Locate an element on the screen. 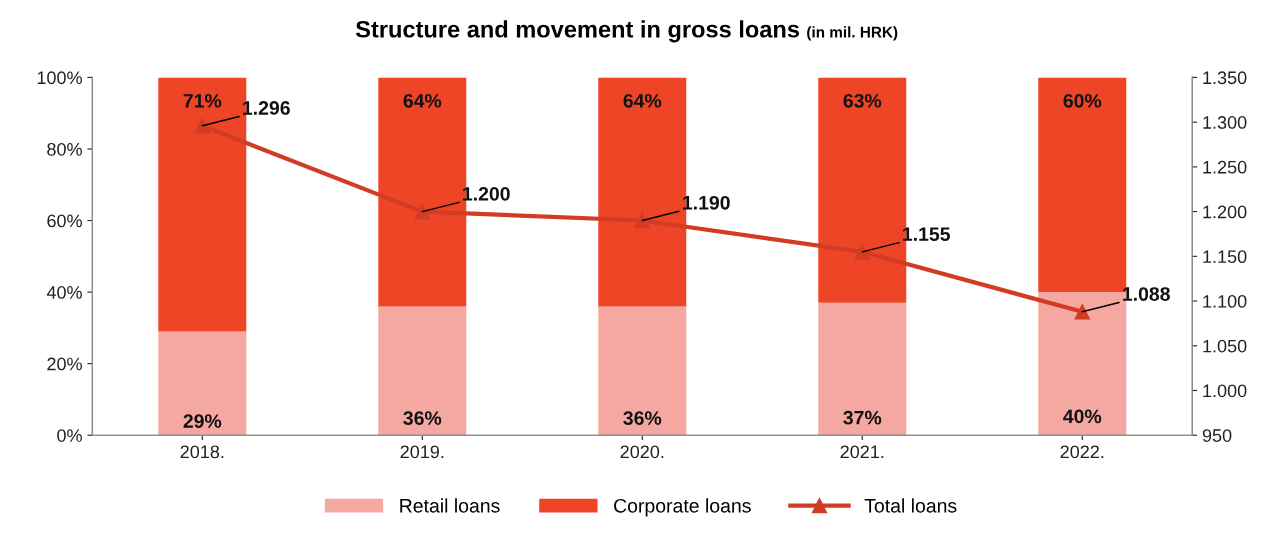 This screenshot has height=534, width=1282. y2-tick-label: 1.300 is located at coordinates (1225, 122).